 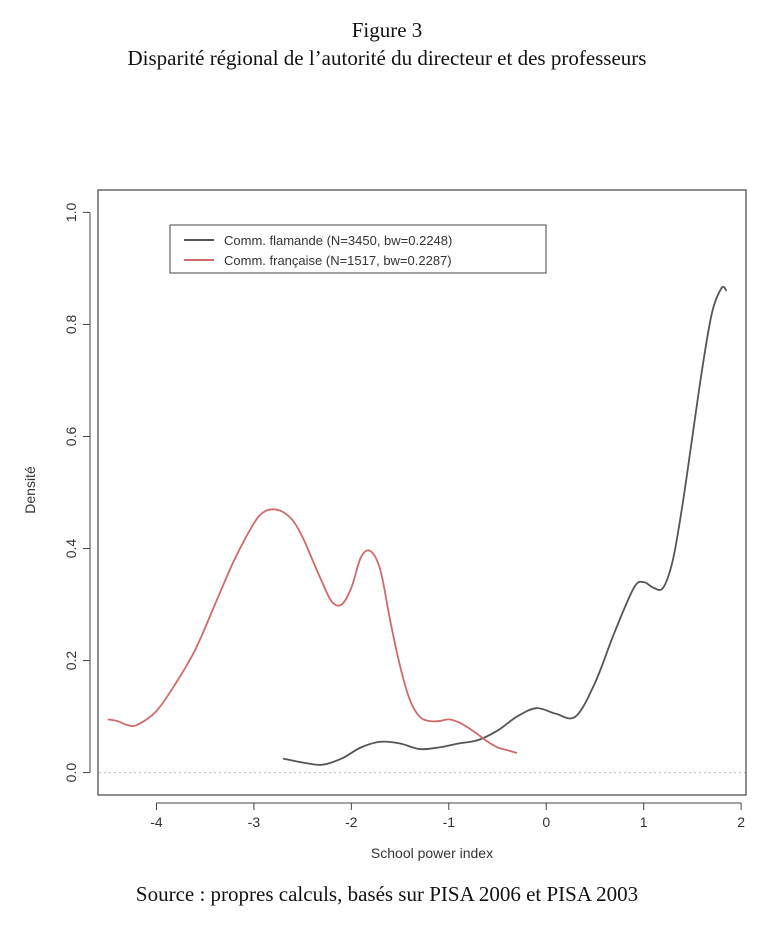 What do you see at coordinates (546, 822) in the screenshot?
I see `x-tick-label: 0` at bounding box center [546, 822].